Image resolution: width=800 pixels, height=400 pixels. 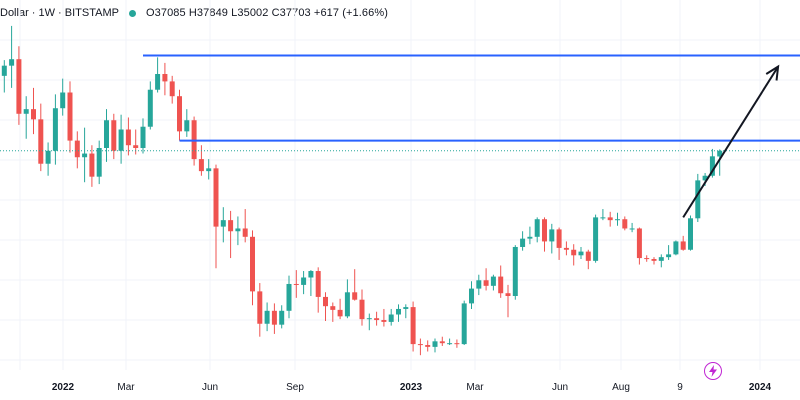 I want to click on trend-arrow, so click(x=730, y=142).